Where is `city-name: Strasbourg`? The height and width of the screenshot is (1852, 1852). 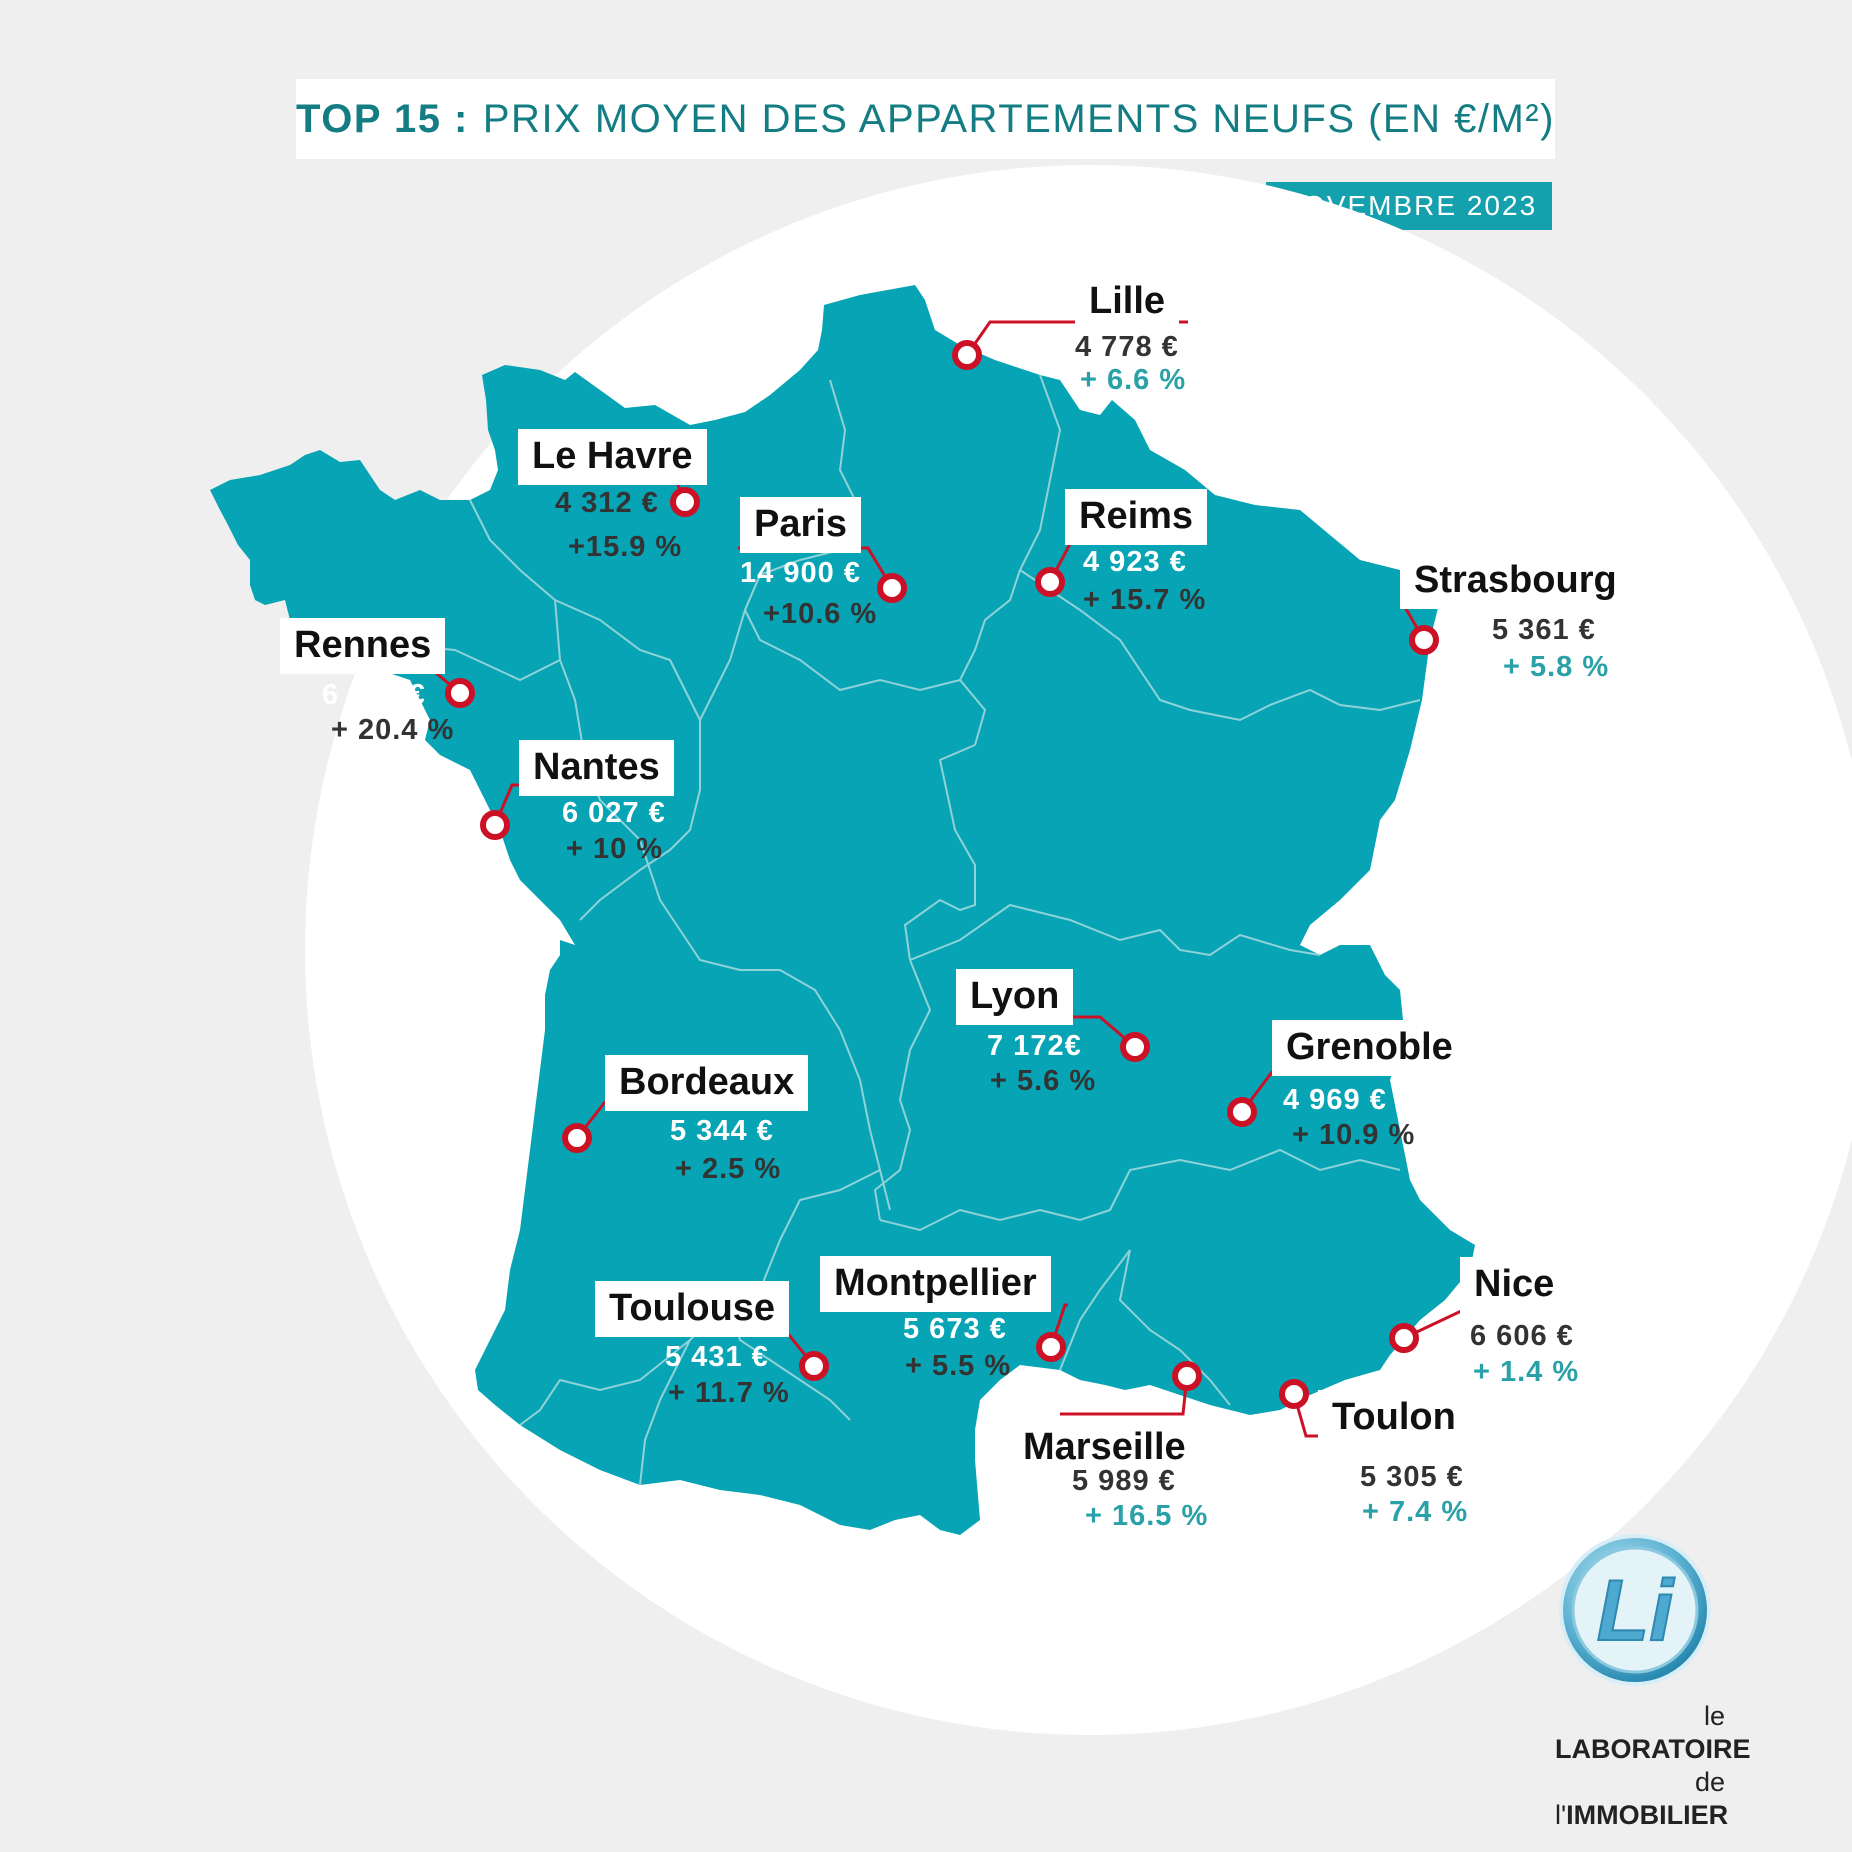 city-name: Strasbourg is located at coordinates (1515, 581).